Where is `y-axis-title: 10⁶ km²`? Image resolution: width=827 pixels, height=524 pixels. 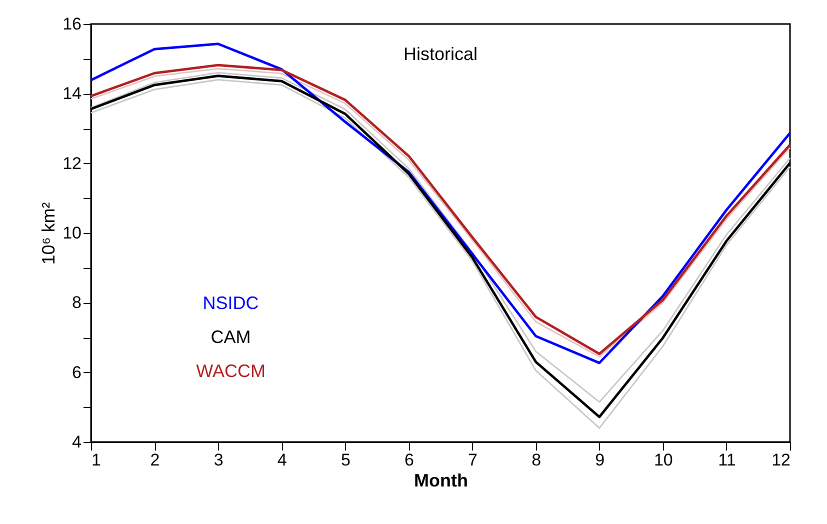
y-axis-title: 10⁶ km² is located at coordinates (48, 233).